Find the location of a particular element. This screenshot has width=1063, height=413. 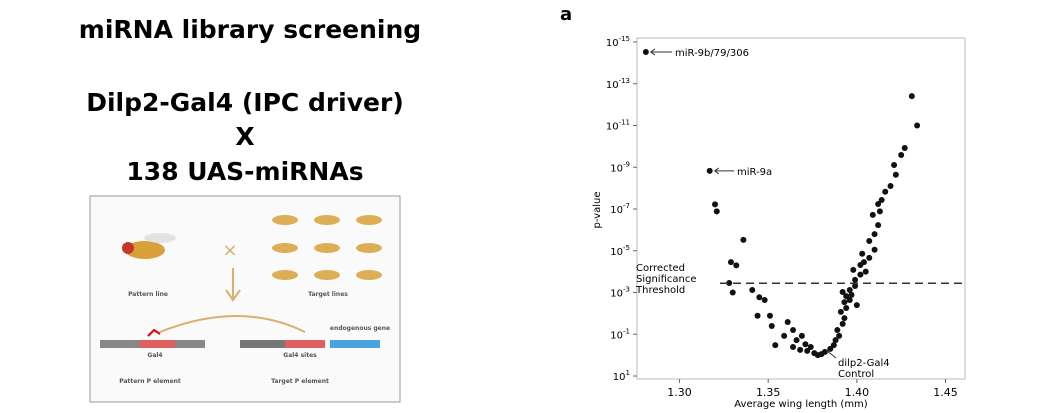

diagram-label: Pattern line is located at coordinates (148, 294).